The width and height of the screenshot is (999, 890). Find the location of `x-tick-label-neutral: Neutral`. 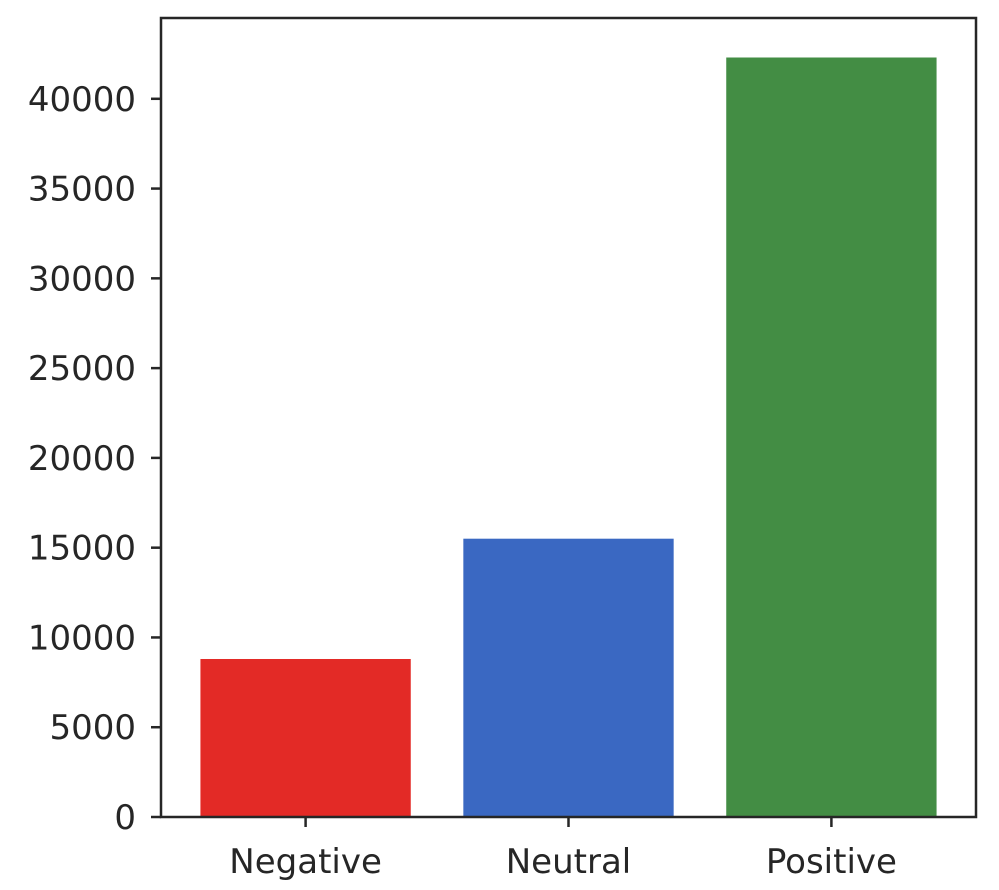

x-tick-label-neutral: Neutral is located at coordinates (569, 862).